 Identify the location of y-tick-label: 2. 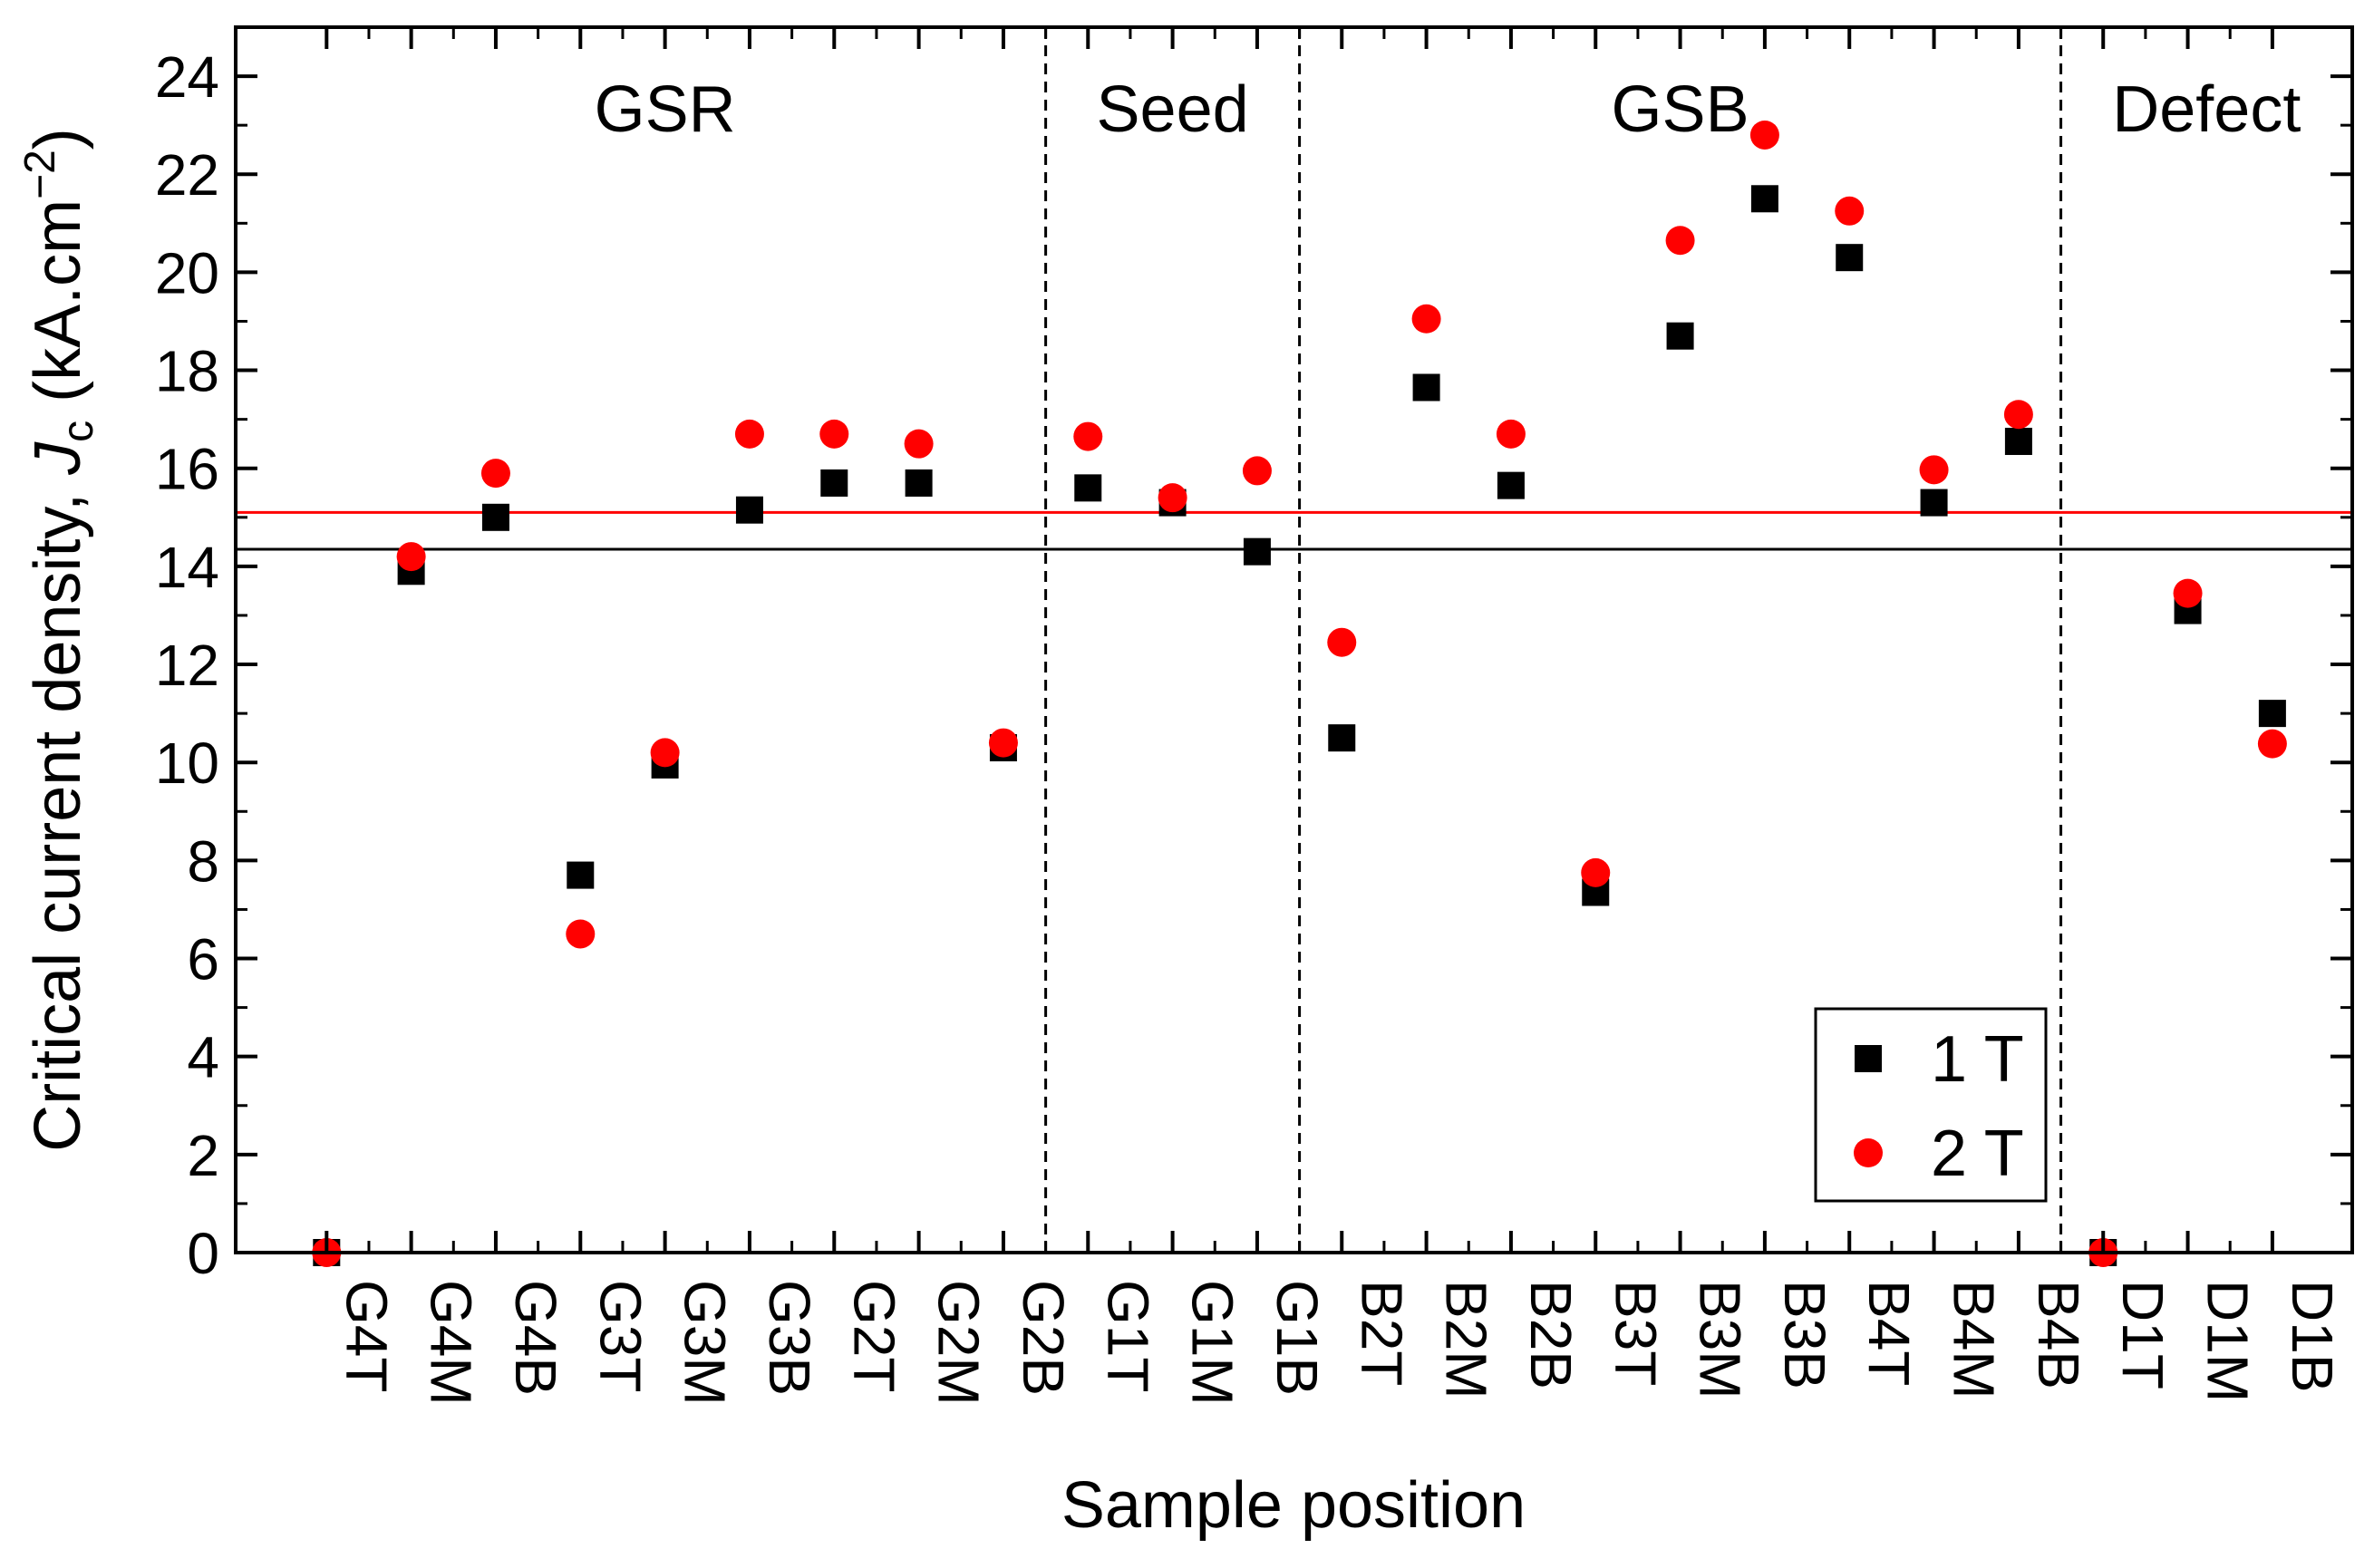
(203, 1155).